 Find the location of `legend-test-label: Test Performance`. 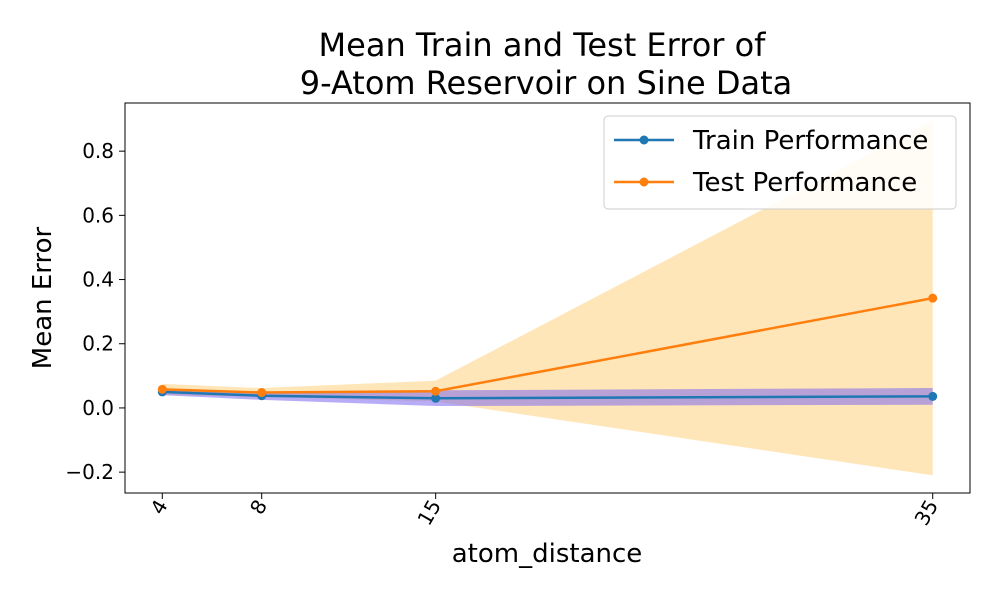

legend-test-label: Test Performance is located at coordinates (804, 183).